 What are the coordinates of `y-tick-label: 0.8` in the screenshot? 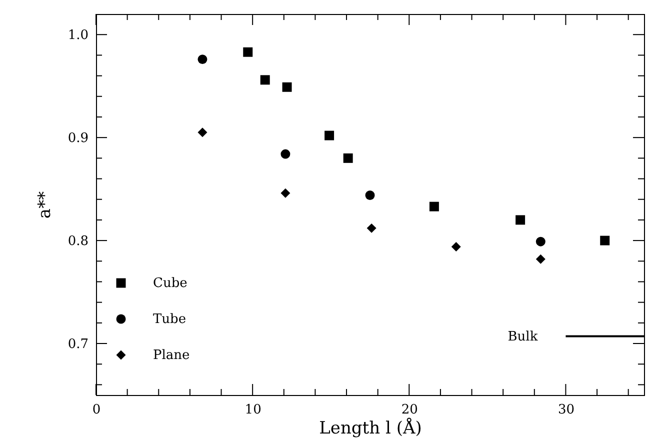 It's located at (78, 242).